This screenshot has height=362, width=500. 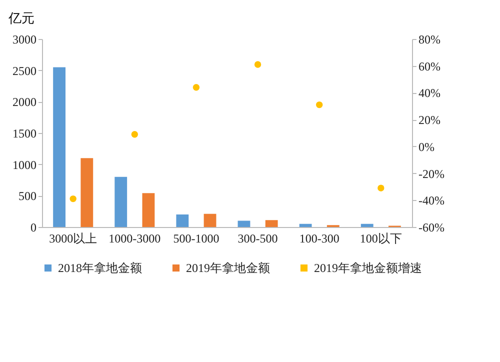 What do you see at coordinates (24, 133) in the screenshot?
I see `y-tick-label: 1500` at bounding box center [24, 133].